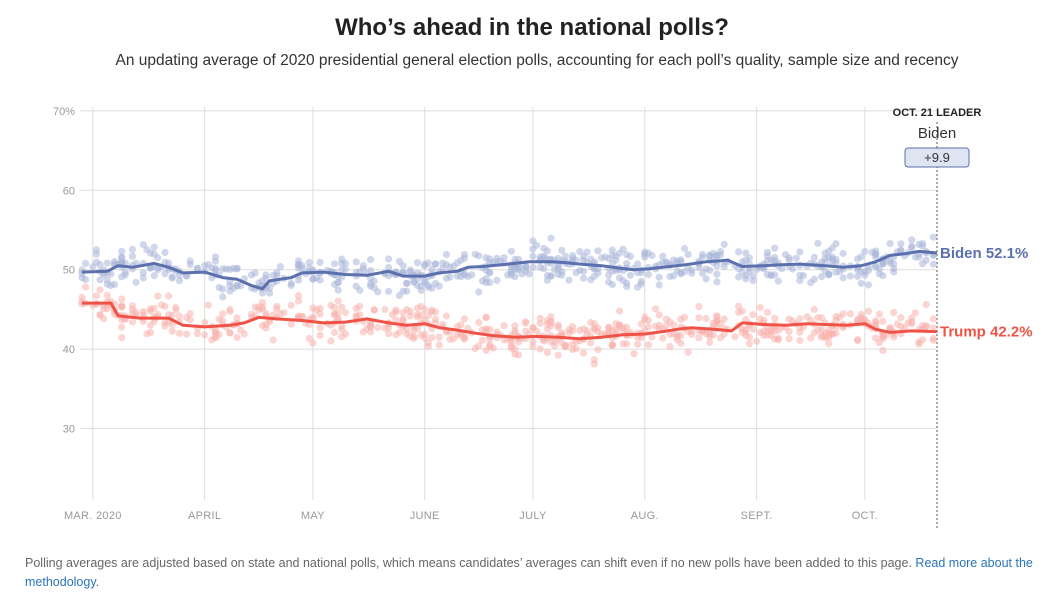  What do you see at coordinates (986, 332) in the screenshot?
I see `trump-end-label: Trump 42.2%` at bounding box center [986, 332].